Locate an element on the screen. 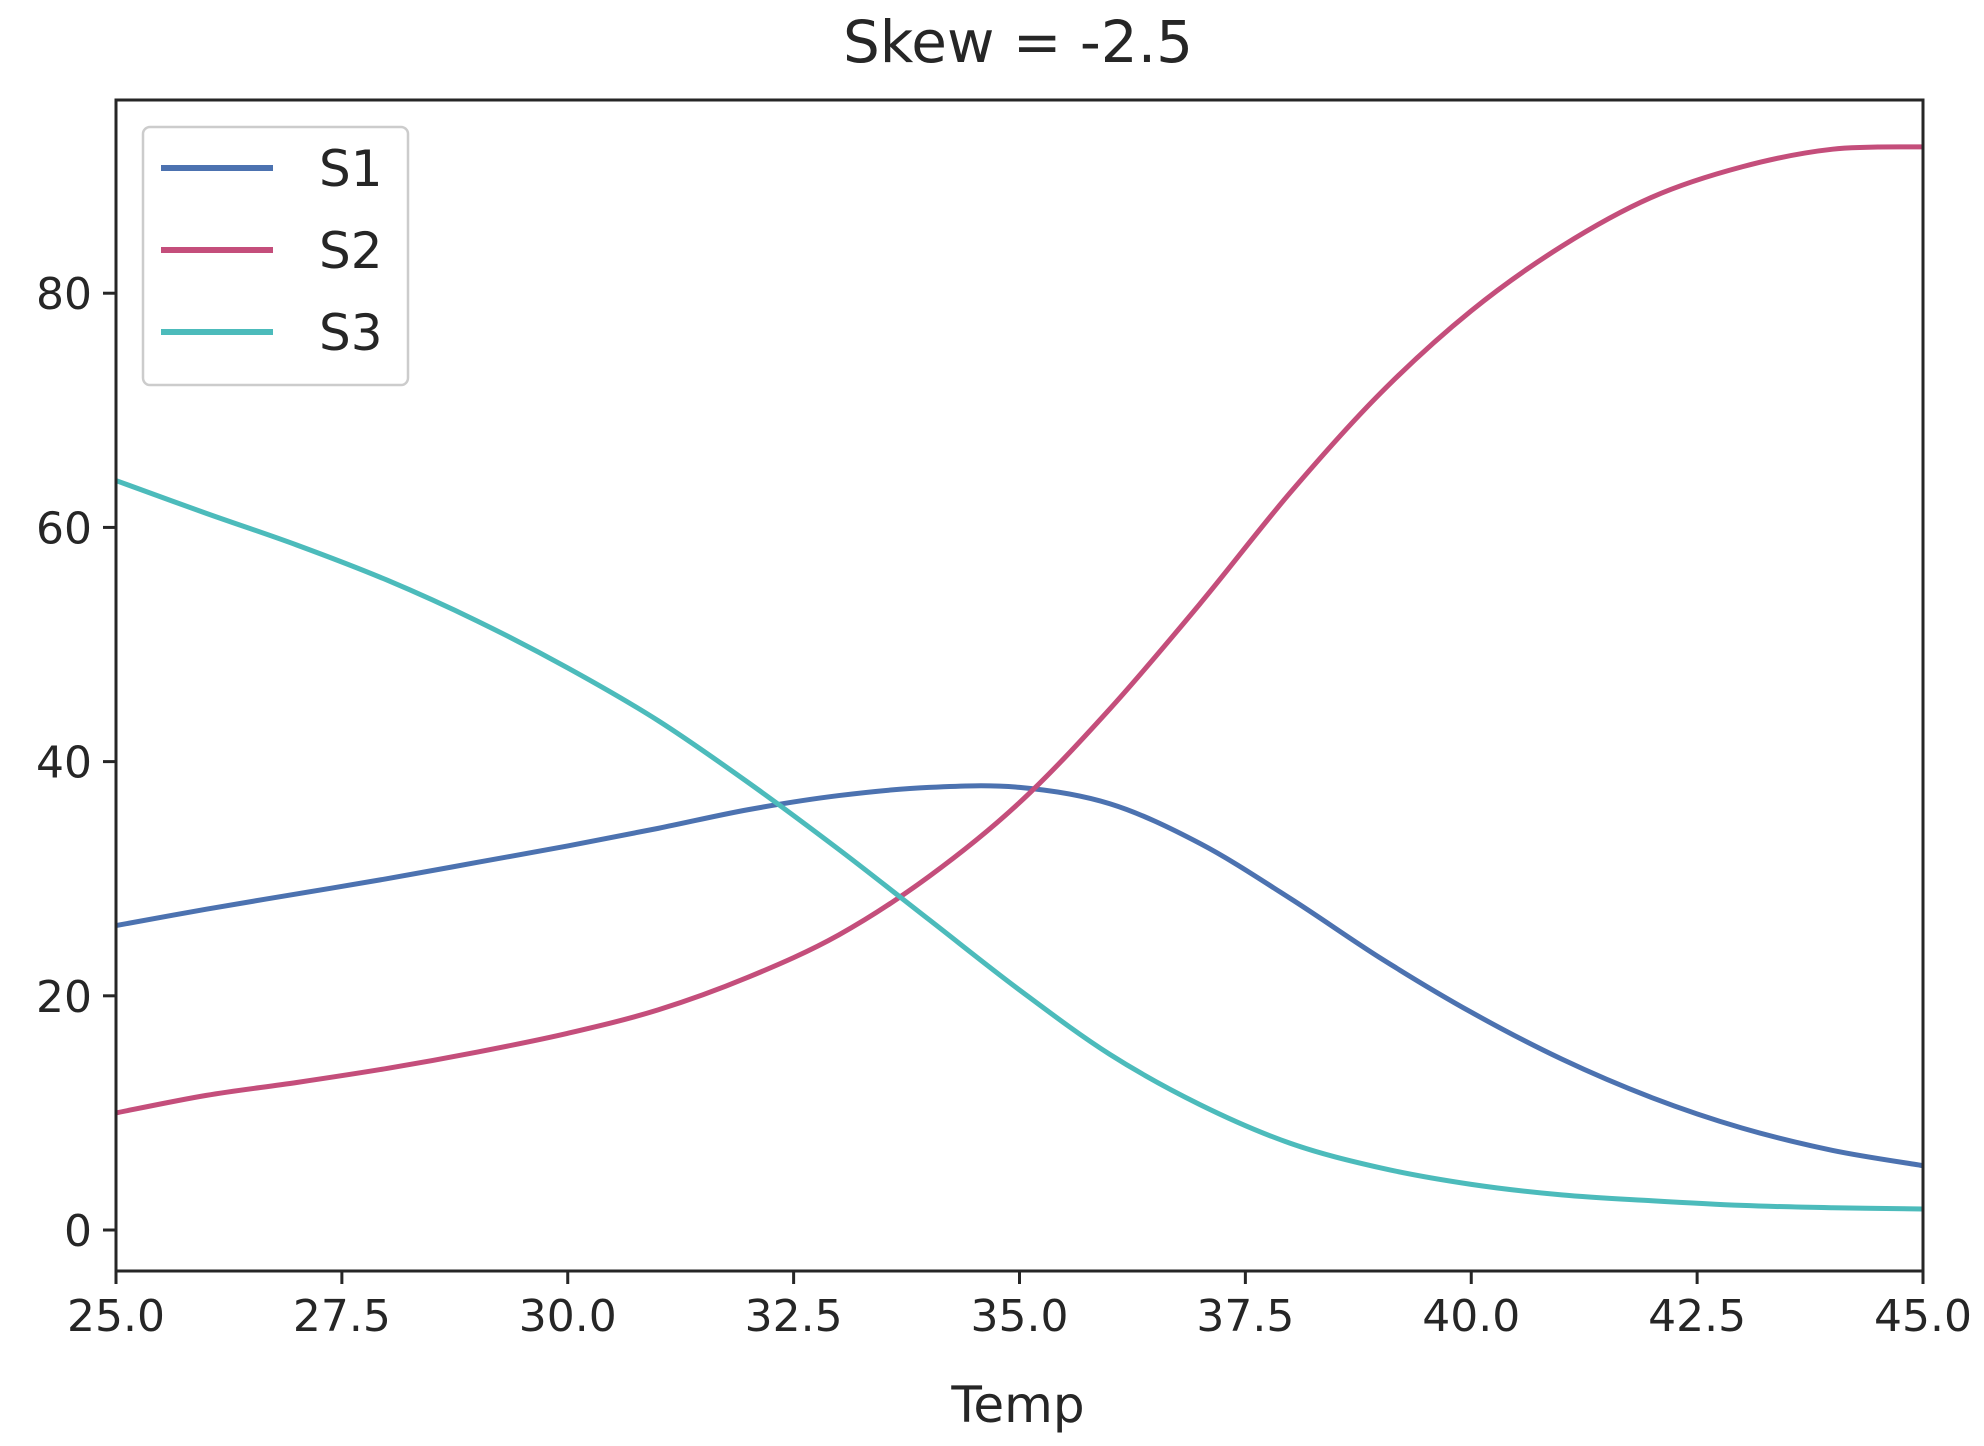 Image resolution: width=1984 pixels, height=1446 pixels. x-tick-label: 40.0 is located at coordinates (1471, 1316).